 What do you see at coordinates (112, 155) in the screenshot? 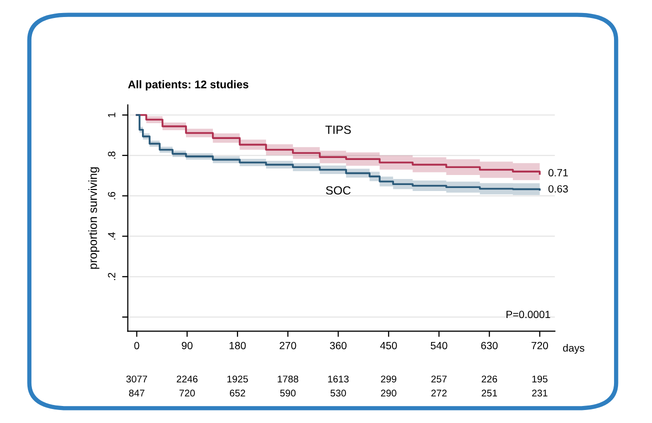
I see `y-tick-label: .8` at bounding box center [112, 155].